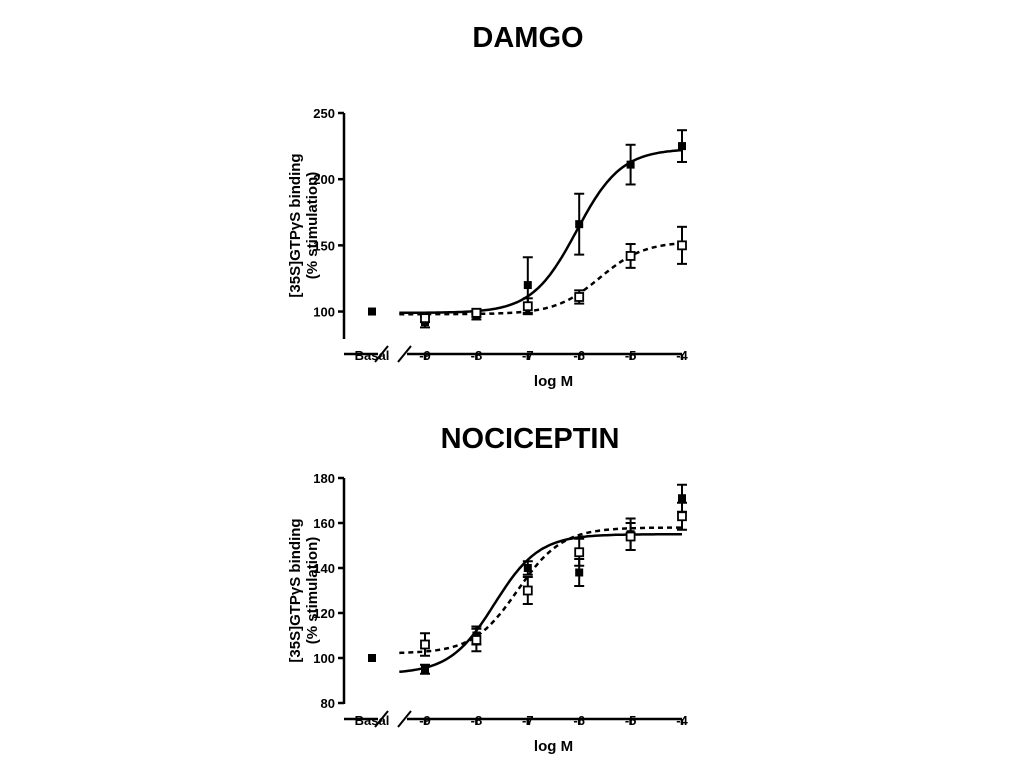 Image resolution: width=1024 pixels, height=768 pixels. Describe the element at coordinates (328, 703) in the screenshot. I see `y-tick-label: 80` at that location.